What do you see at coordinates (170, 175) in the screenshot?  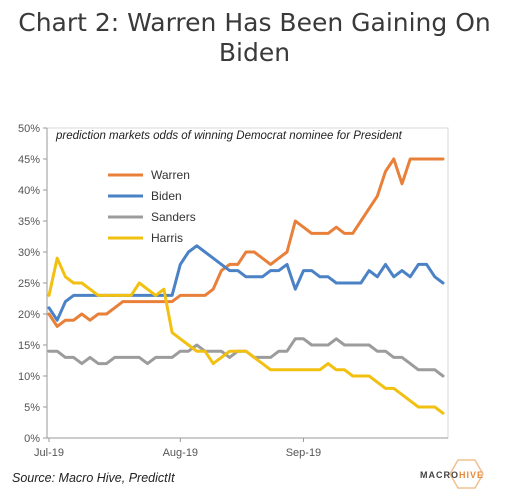 I see `legend-label-warren: Warren` at bounding box center [170, 175].